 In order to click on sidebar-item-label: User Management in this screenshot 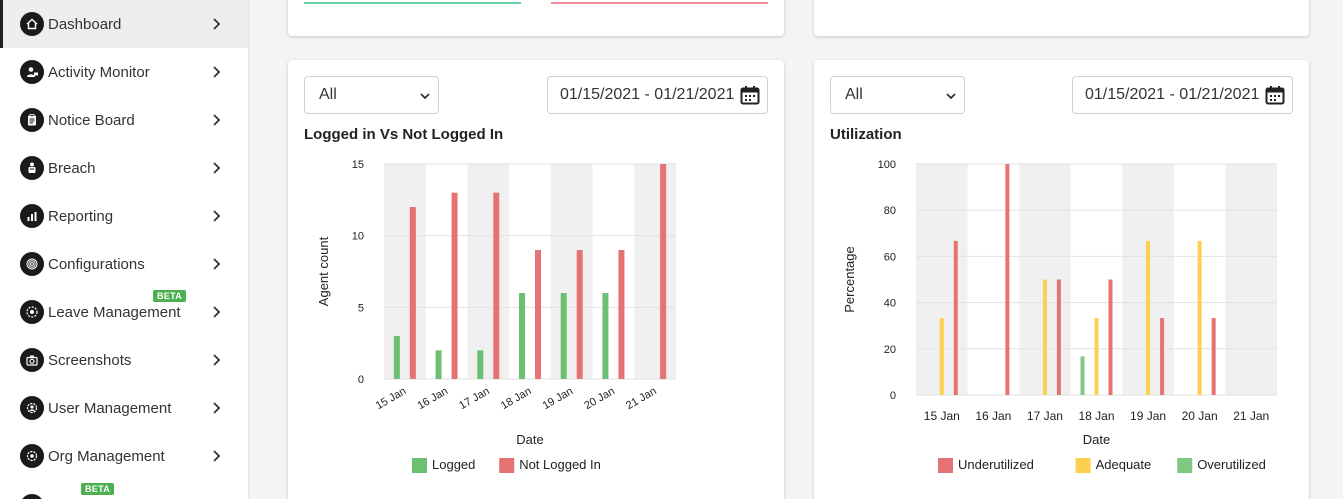, I will do `click(110, 408)`.